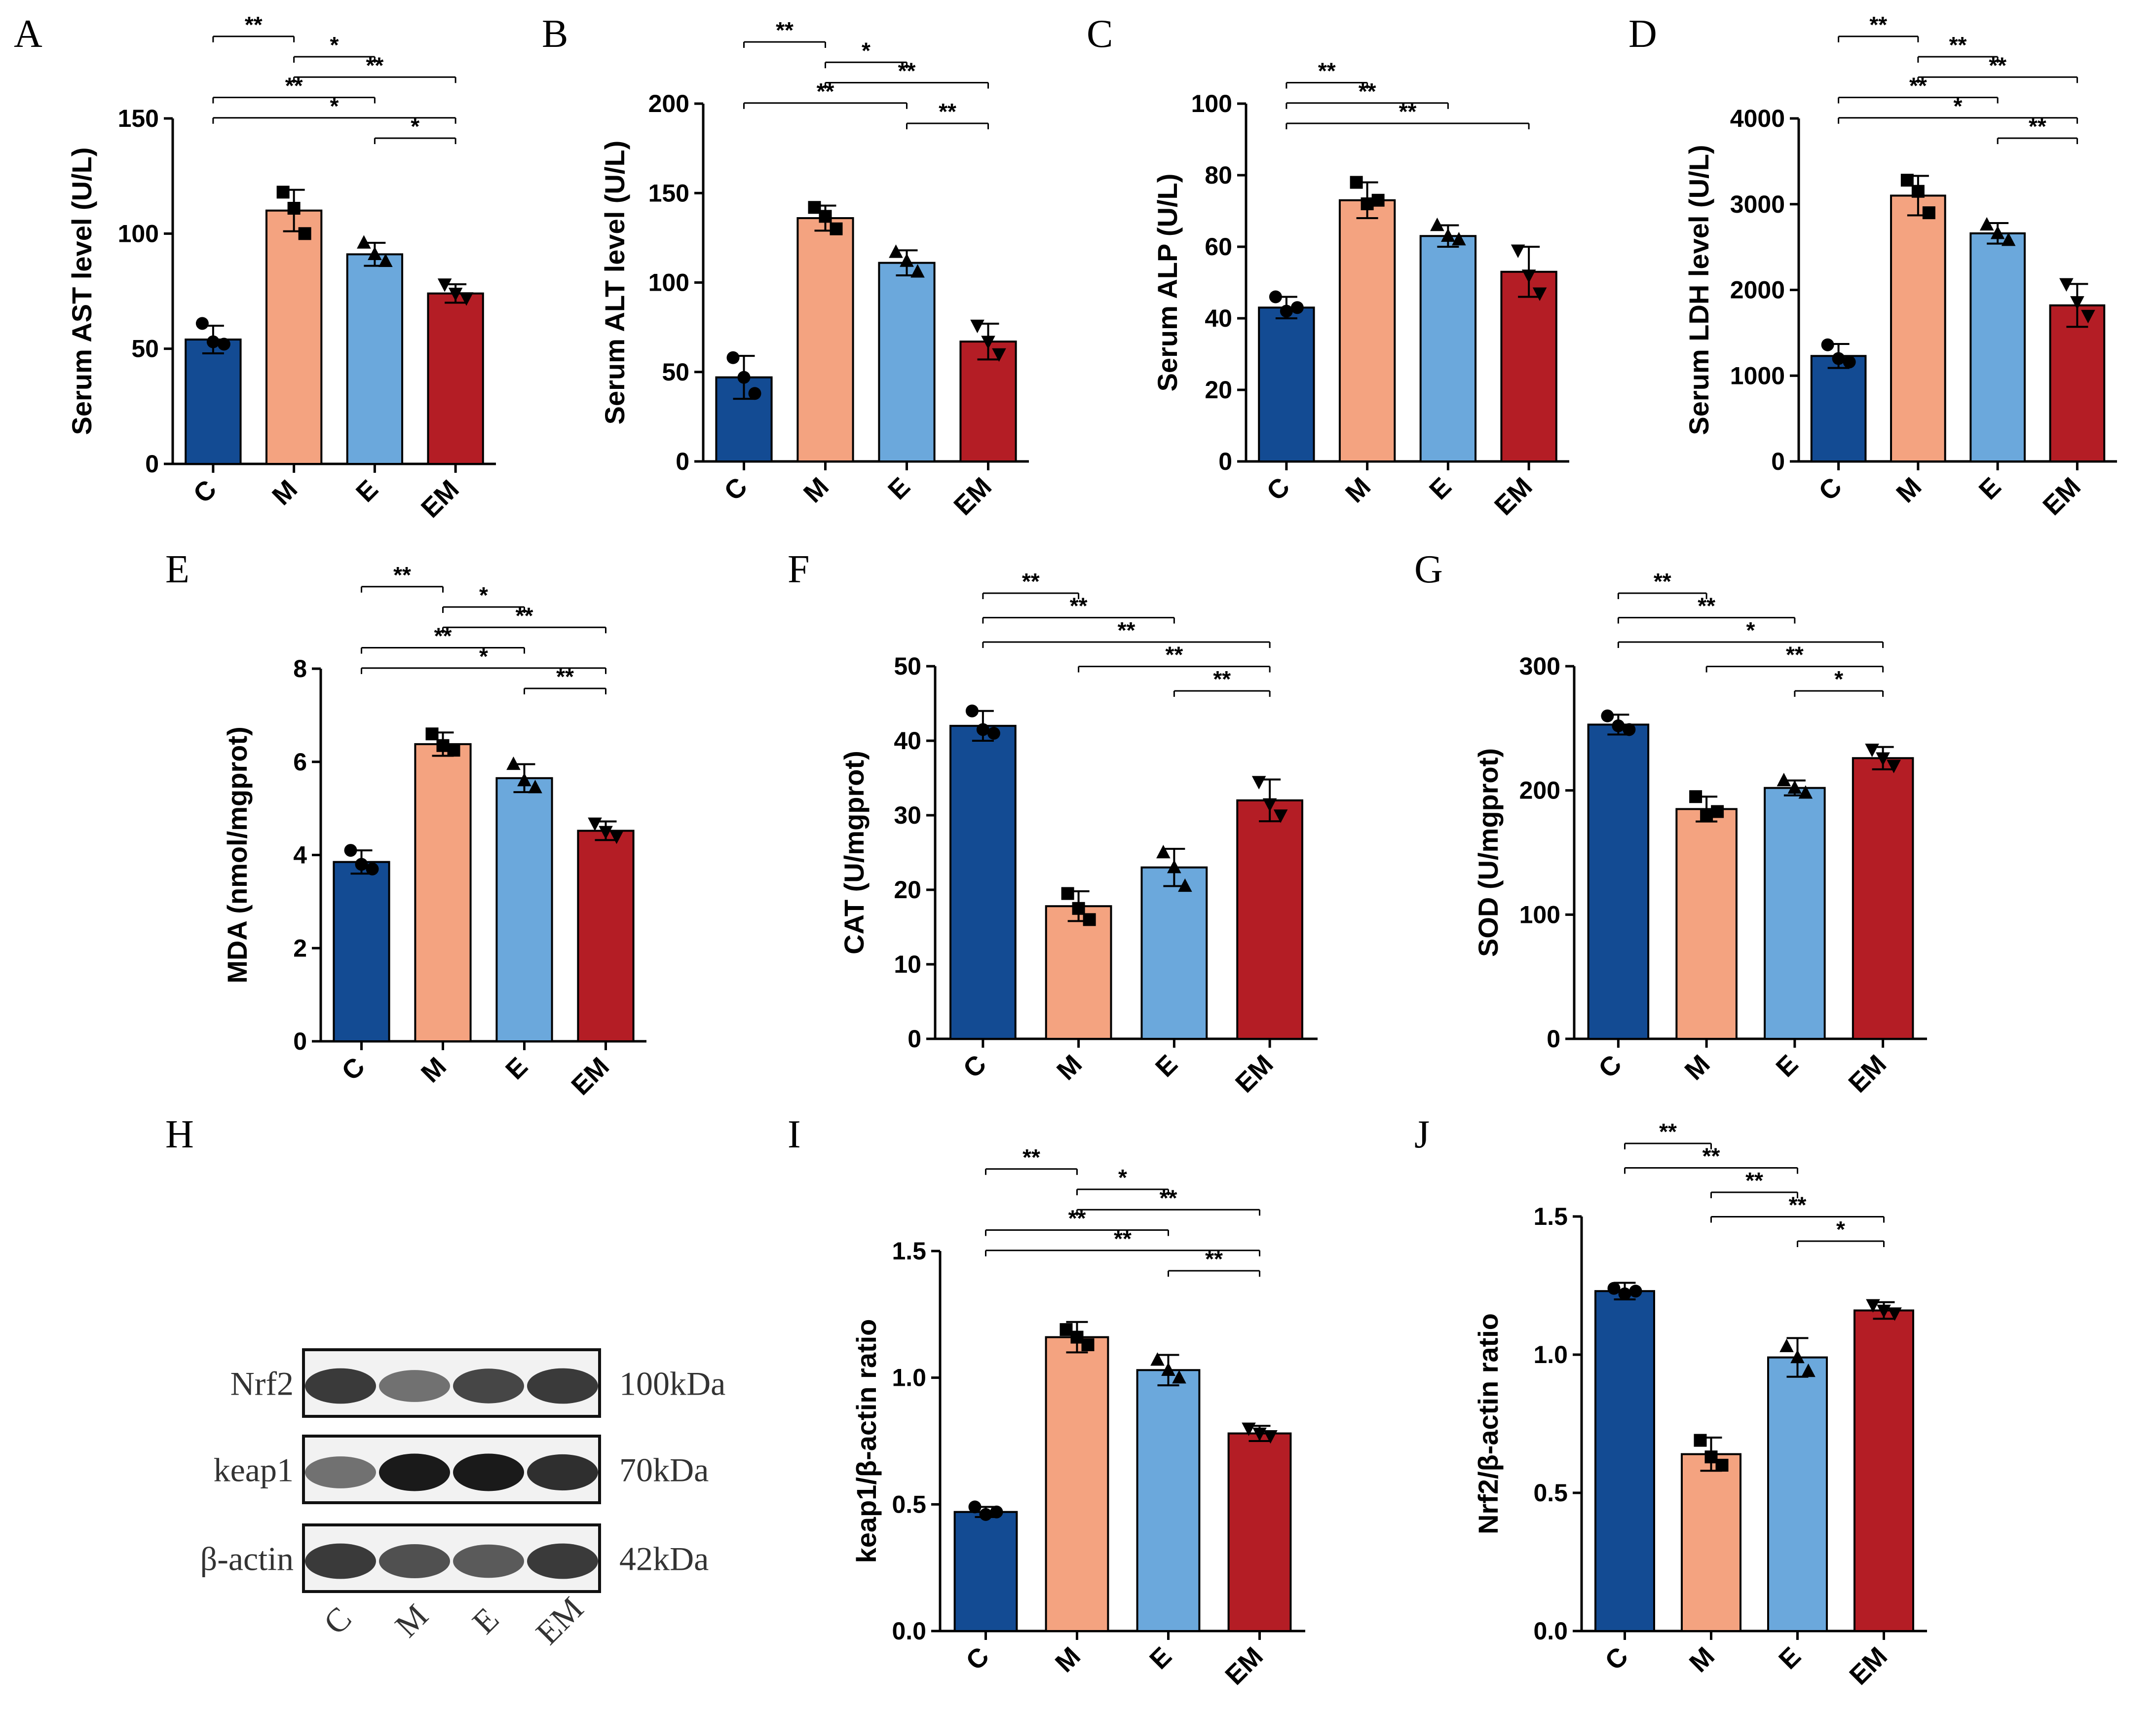 Image resolution: width=2156 pixels, height=1709 pixels. Describe the element at coordinates (1488, 852) in the screenshot. I see `y-axis-label: SOD (U/mgprot)` at that location.